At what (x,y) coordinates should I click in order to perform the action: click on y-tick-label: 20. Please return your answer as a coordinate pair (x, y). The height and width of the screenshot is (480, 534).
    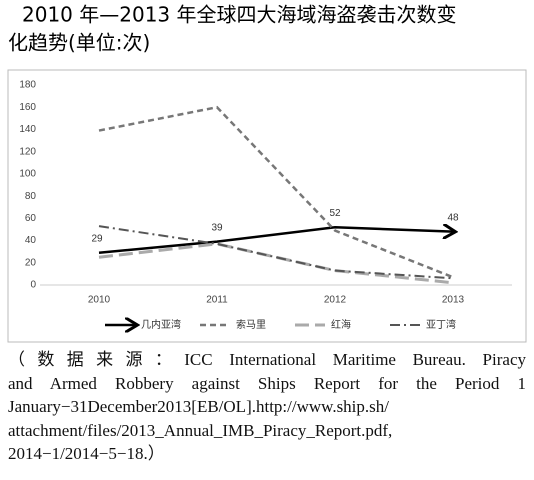
    Looking at the image, I should click on (31, 262).